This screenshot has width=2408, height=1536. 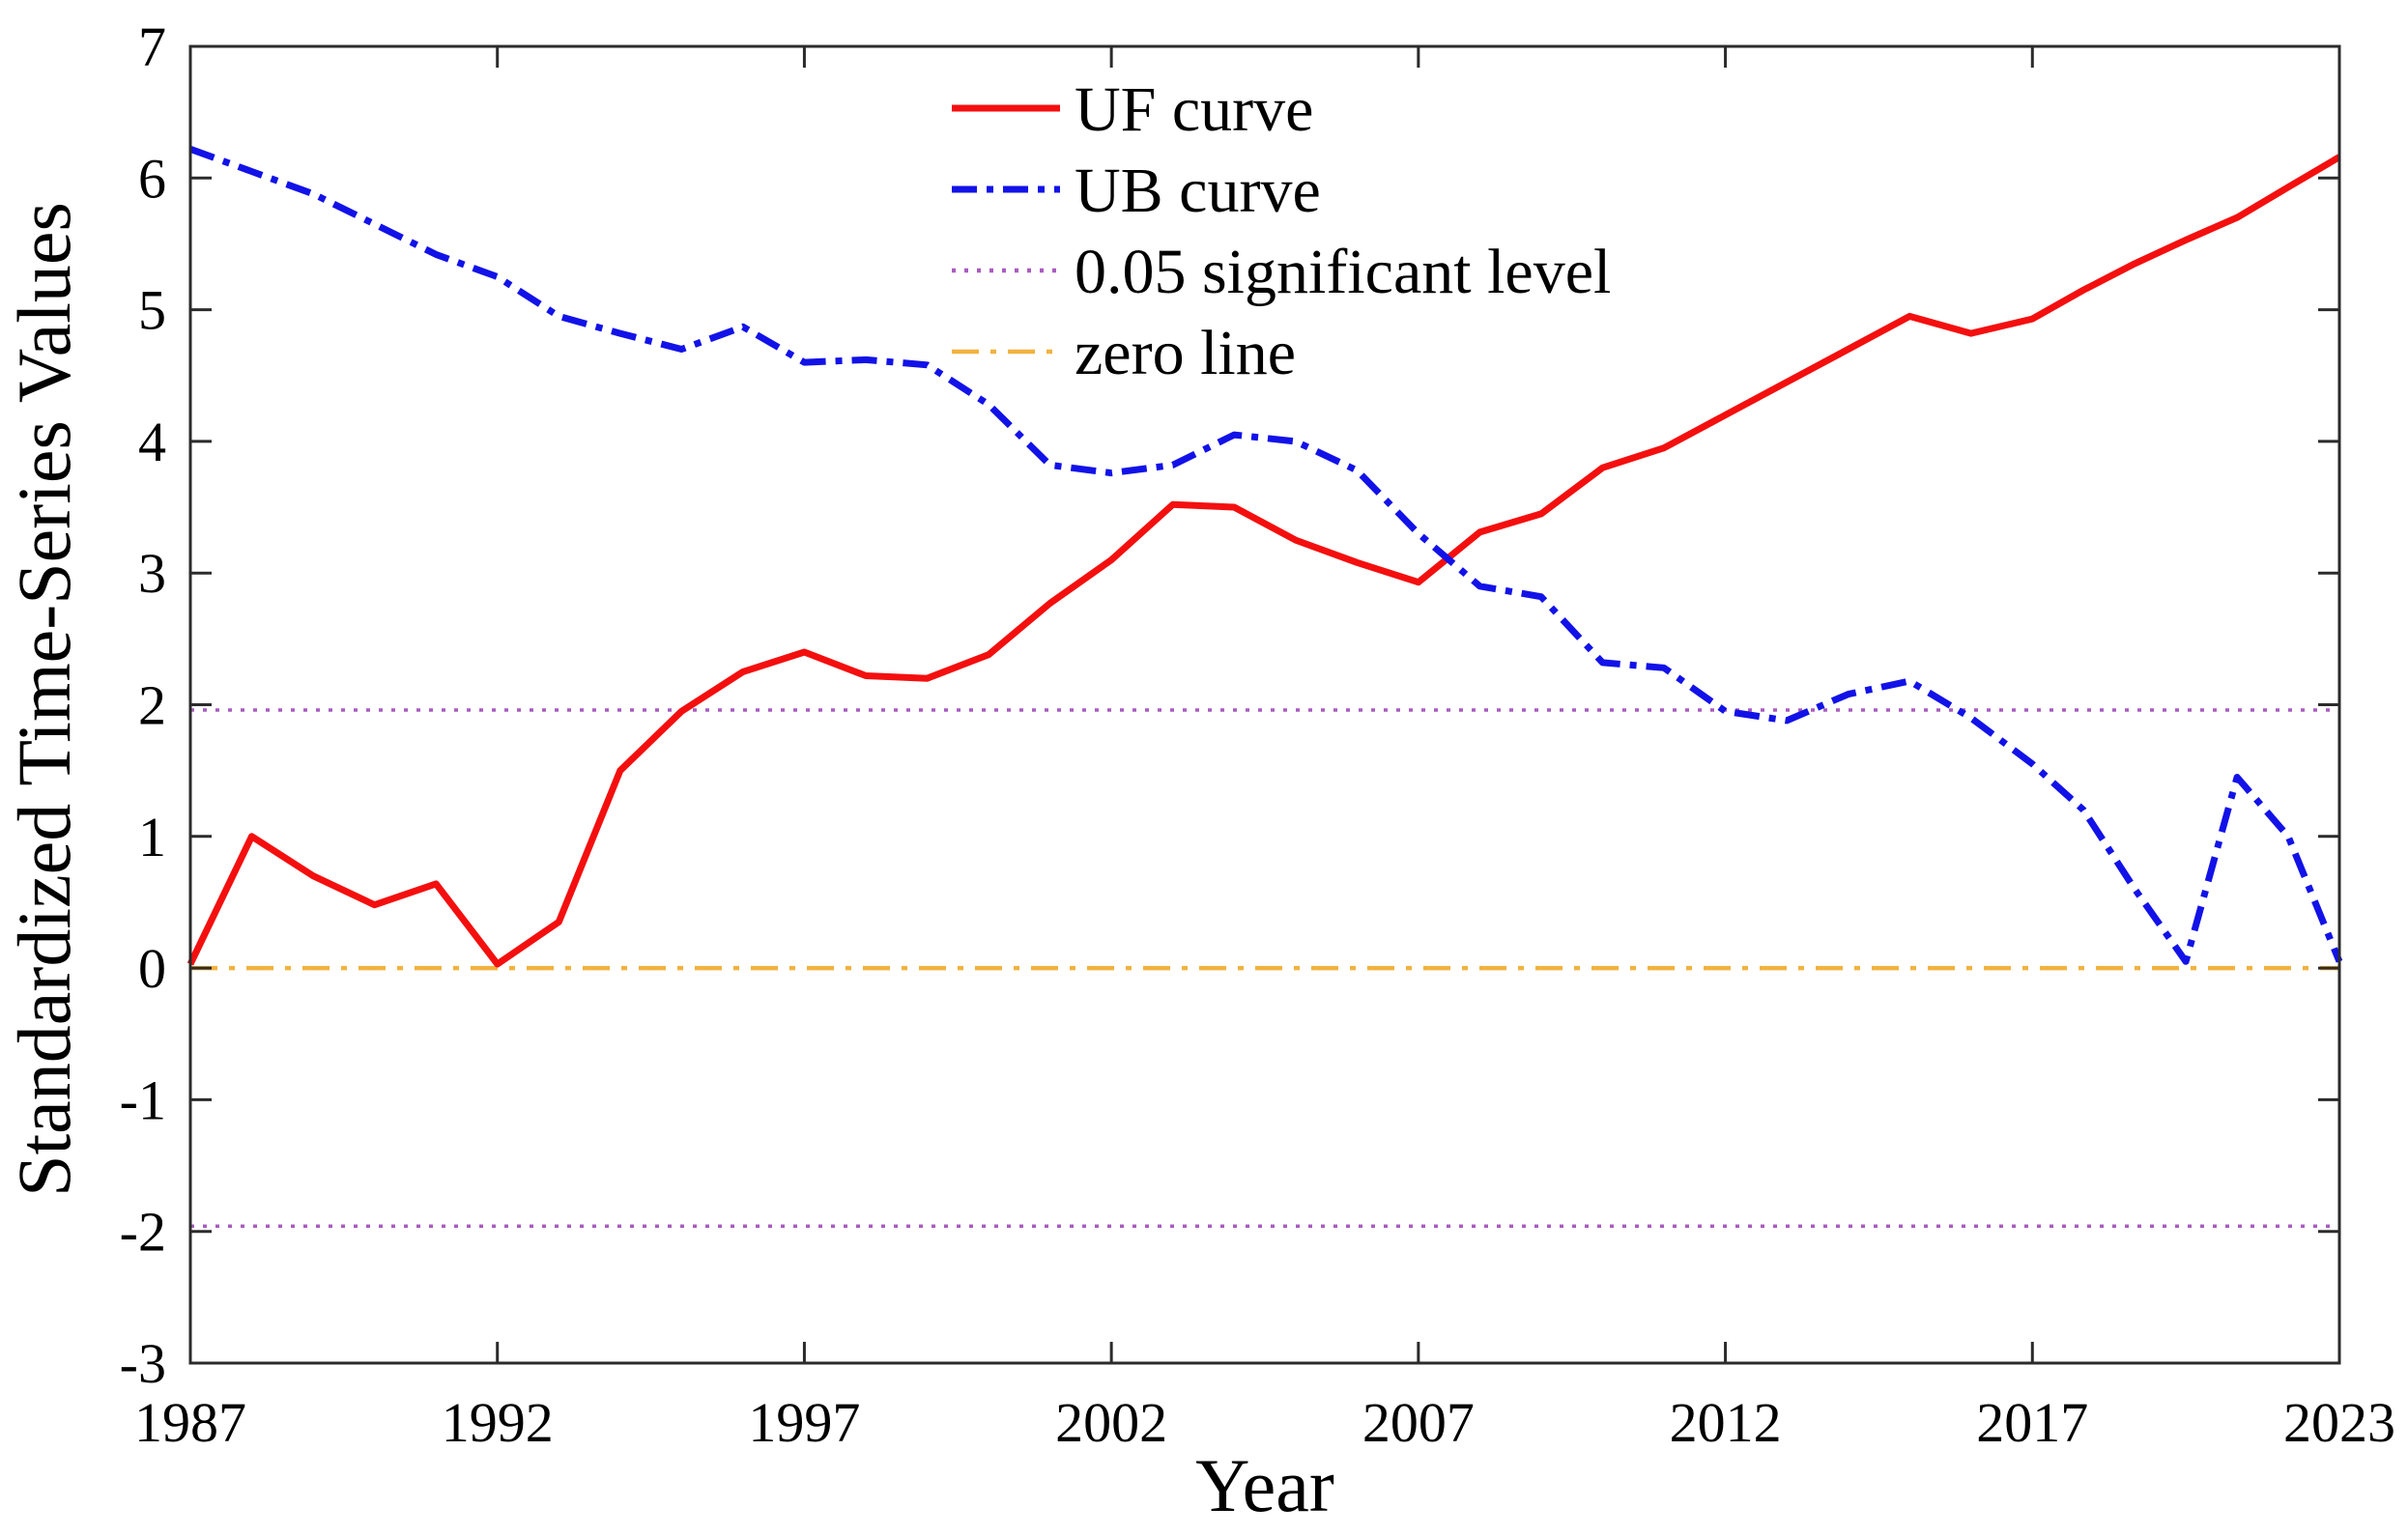 I want to click on y-tick-label: 1, so click(x=152, y=837).